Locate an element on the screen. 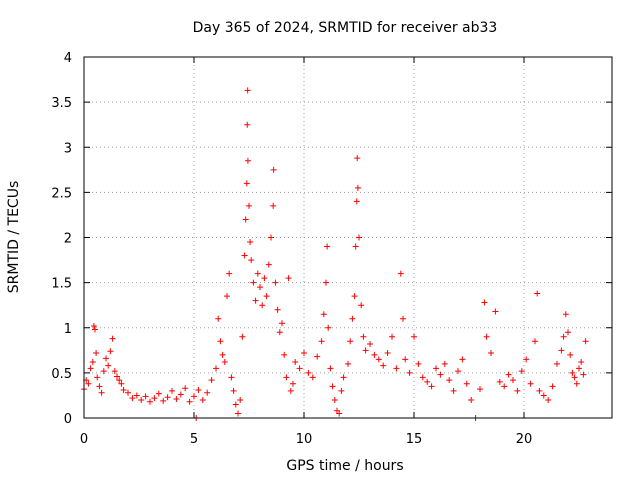  y-tick-label: 4 is located at coordinates (68, 58).